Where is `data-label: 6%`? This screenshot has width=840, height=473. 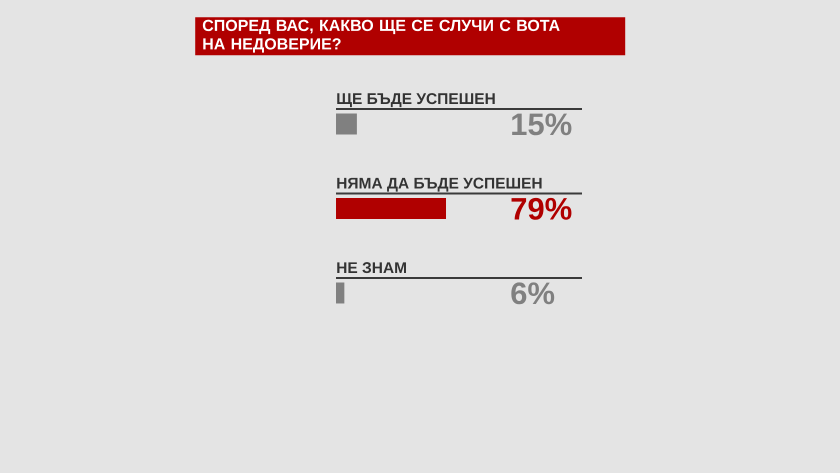 data-label: 6% is located at coordinates (532, 293).